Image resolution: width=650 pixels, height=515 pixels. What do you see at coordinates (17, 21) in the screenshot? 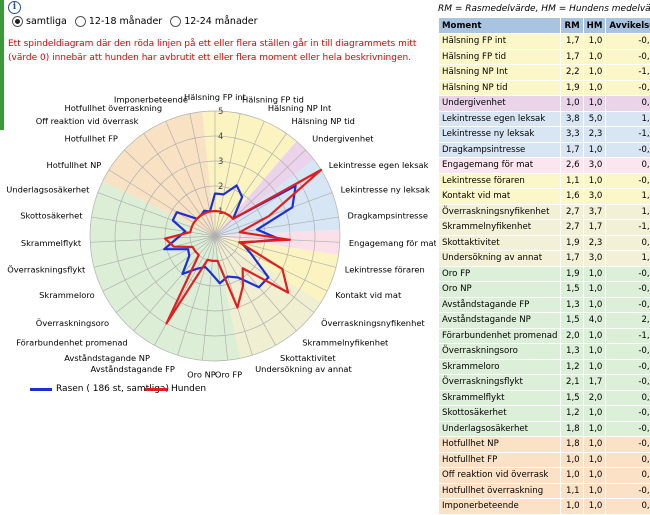
I see `radio-selected-icon` at bounding box center [17, 21].